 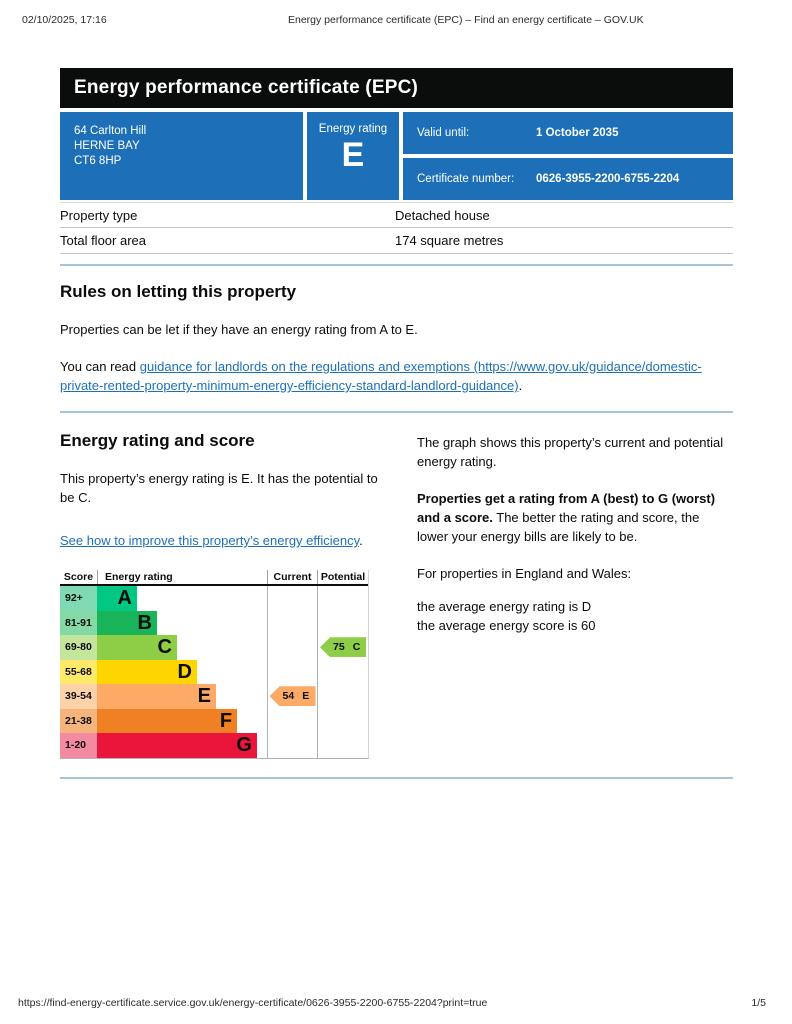 What do you see at coordinates (157, 440) in the screenshot?
I see `energy-rating-score-heading: Energy rating and score` at bounding box center [157, 440].